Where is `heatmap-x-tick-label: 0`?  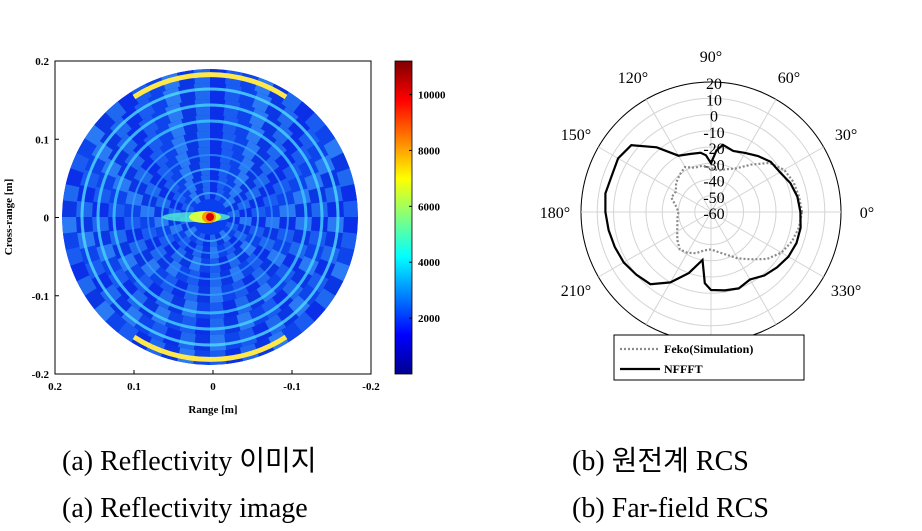
heatmap-x-tick-label: 0 is located at coordinates (213, 387).